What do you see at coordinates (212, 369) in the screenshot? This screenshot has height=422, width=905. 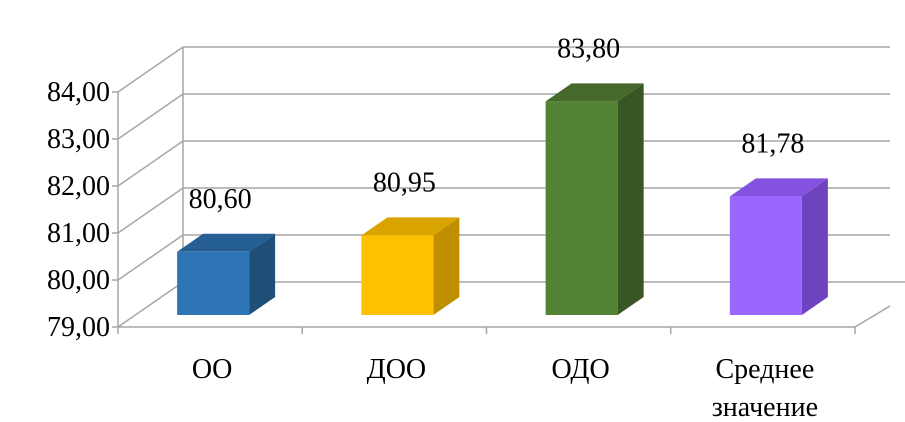 I see `category-label: ОО` at bounding box center [212, 369].